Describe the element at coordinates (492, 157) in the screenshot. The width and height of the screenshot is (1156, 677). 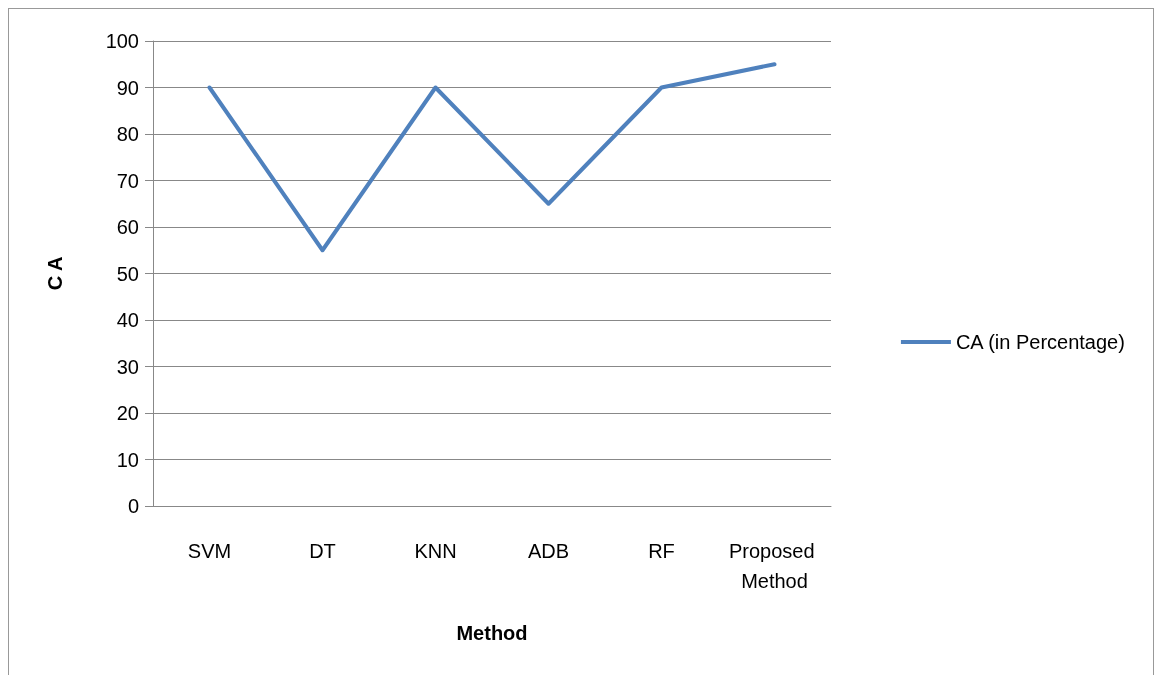
I see `line-series` at that location.